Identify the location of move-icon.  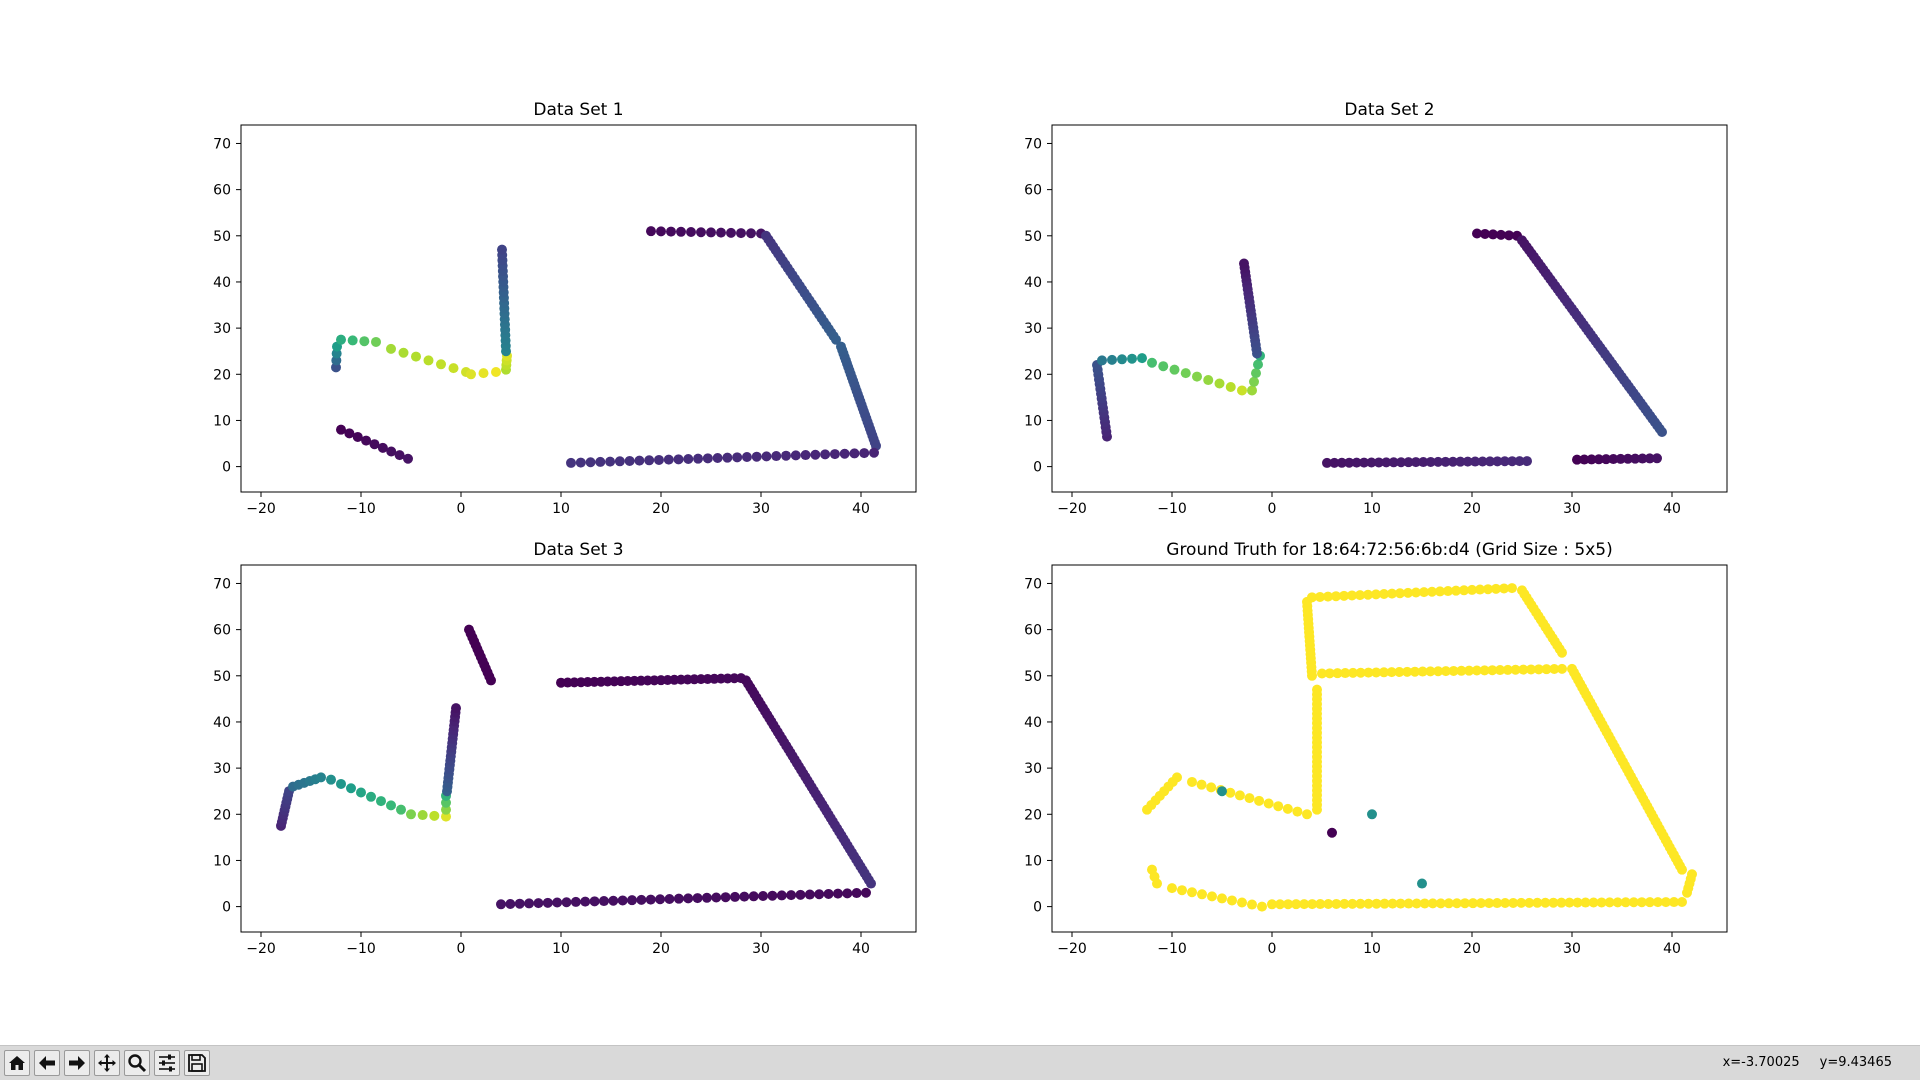
(107, 1063).